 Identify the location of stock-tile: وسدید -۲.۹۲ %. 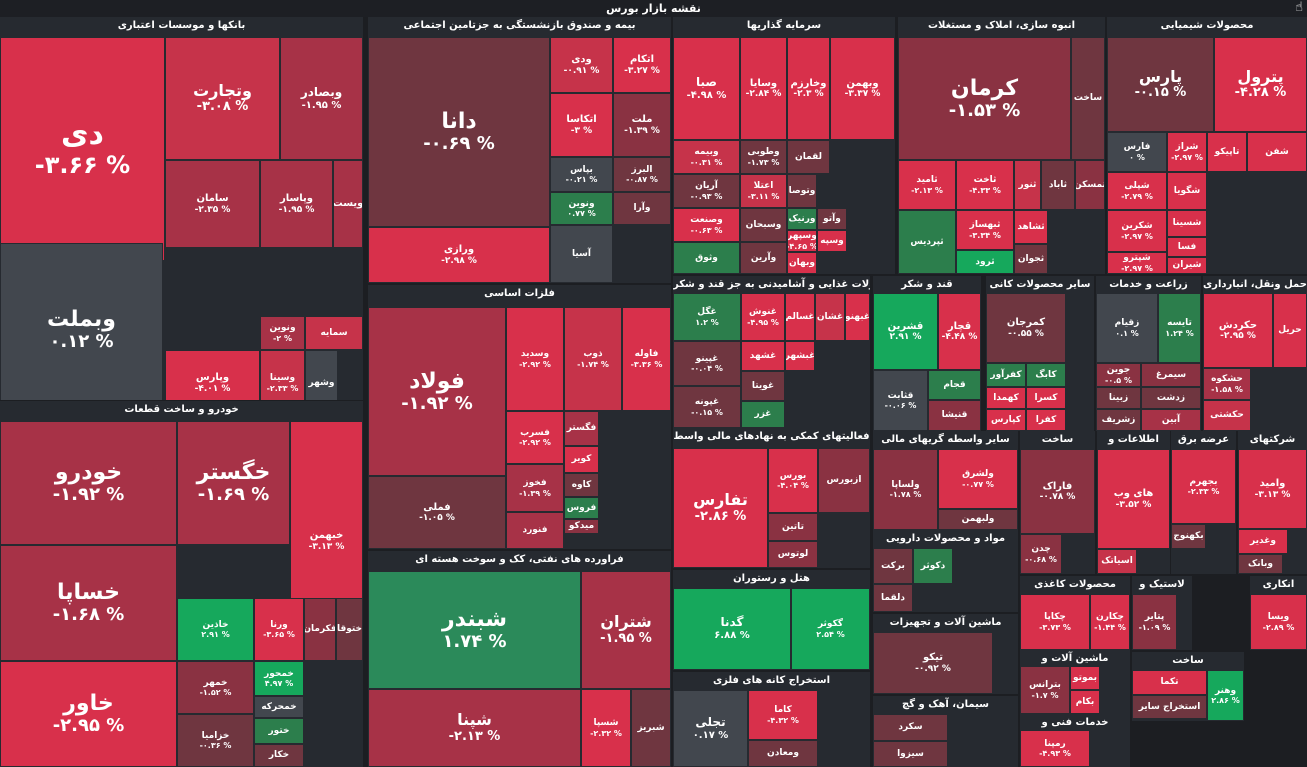
(535, 359).